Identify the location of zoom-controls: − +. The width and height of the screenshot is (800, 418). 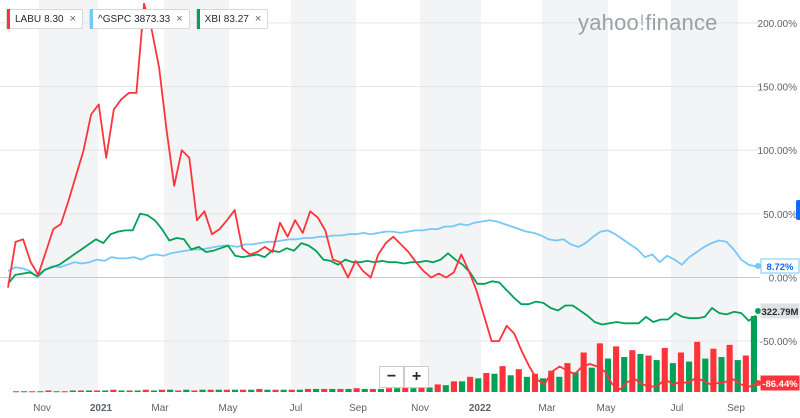
(404, 377).